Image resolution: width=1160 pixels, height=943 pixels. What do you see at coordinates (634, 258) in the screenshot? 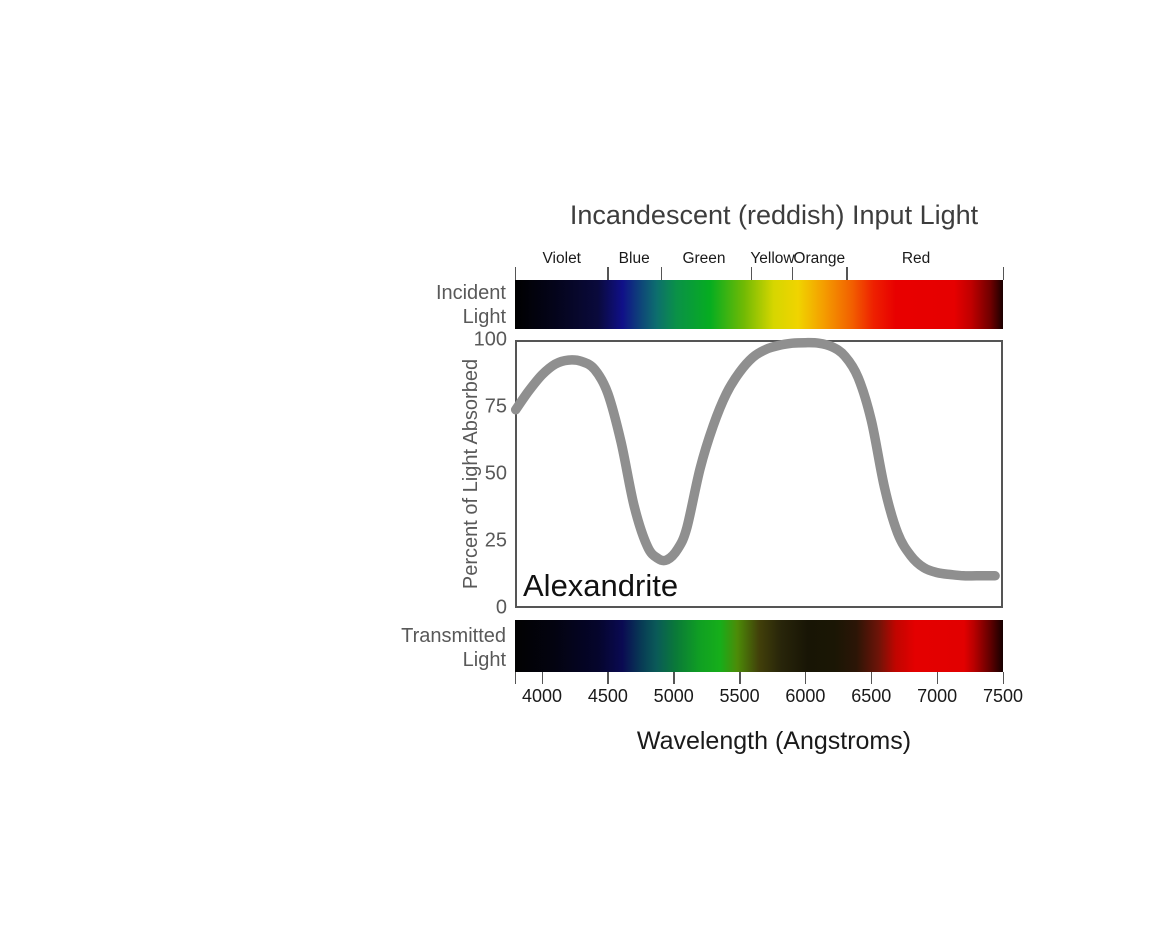
I see `spectrum-band-label-blue: Blue` at bounding box center [634, 258].